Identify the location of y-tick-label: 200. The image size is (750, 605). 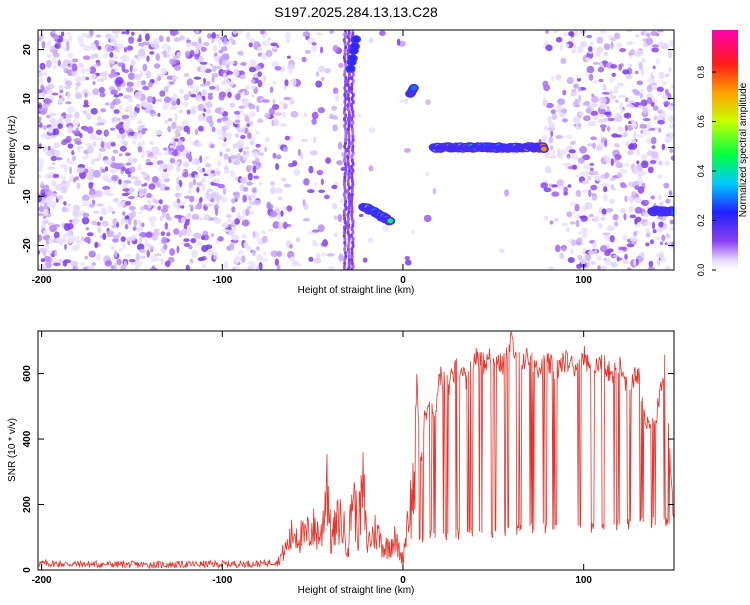
(27, 504).